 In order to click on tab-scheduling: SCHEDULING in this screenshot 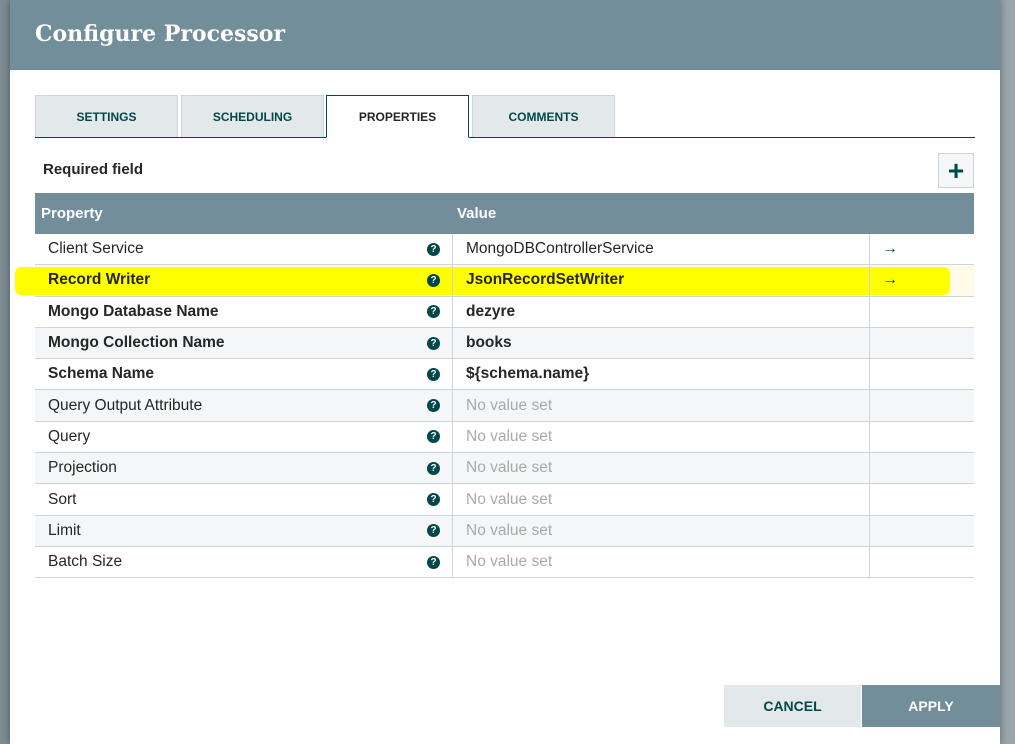, I will do `click(252, 116)`.